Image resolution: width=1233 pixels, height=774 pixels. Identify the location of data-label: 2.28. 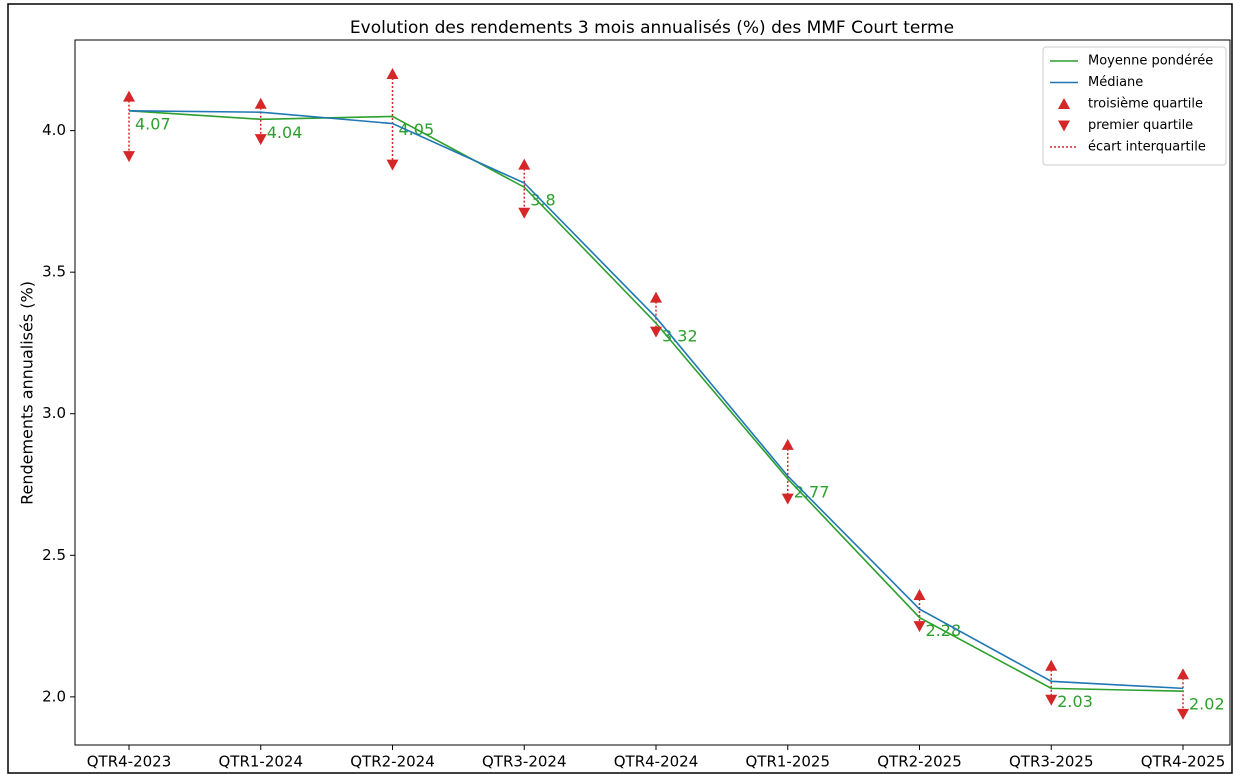
(944, 630).